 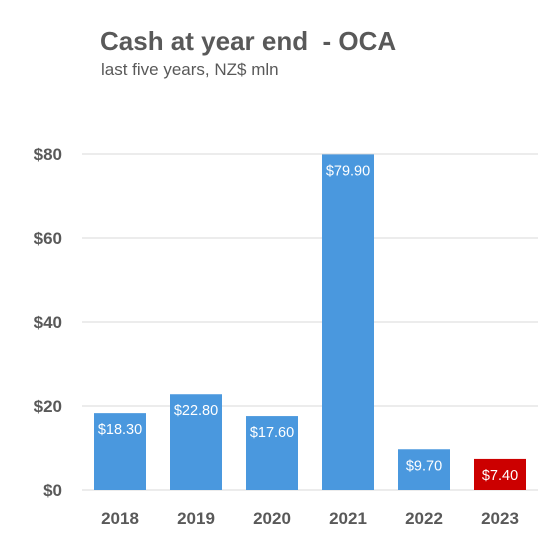 I want to click on y-tick-label: $60, so click(x=48, y=238).